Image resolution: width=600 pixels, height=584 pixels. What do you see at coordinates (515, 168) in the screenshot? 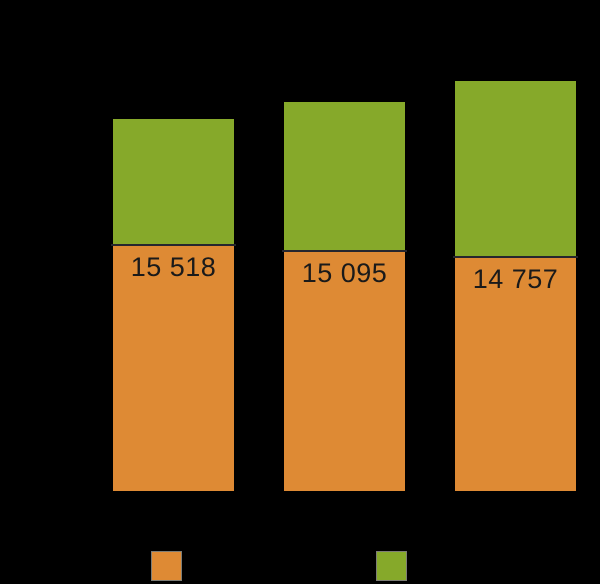
I see `bar-3-green-segment` at bounding box center [515, 168].